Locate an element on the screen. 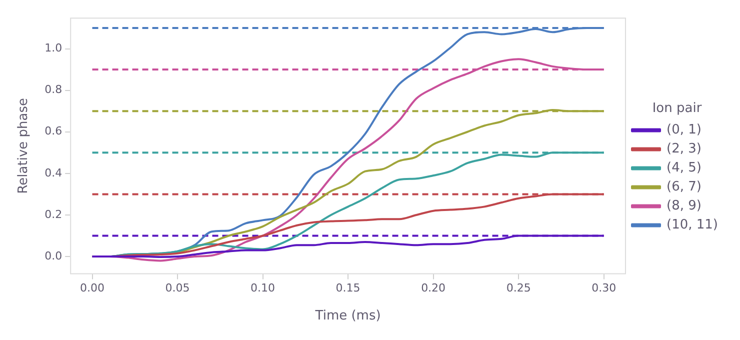 The image size is (740, 340). x-tick-label: 0.20 is located at coordinates (433, 288).